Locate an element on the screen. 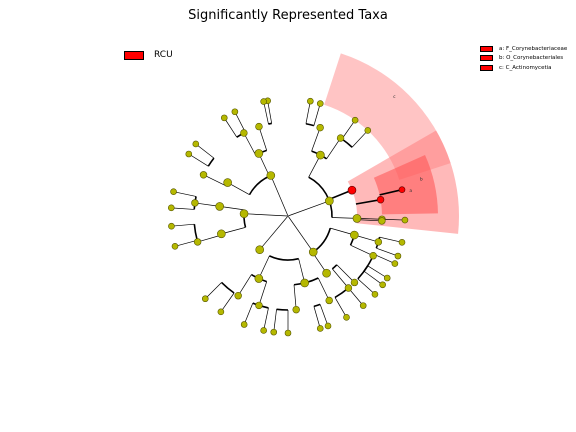 This screenshot has width=576, height=432. highlighted-taxon-node is located at coordinates (380, 199).